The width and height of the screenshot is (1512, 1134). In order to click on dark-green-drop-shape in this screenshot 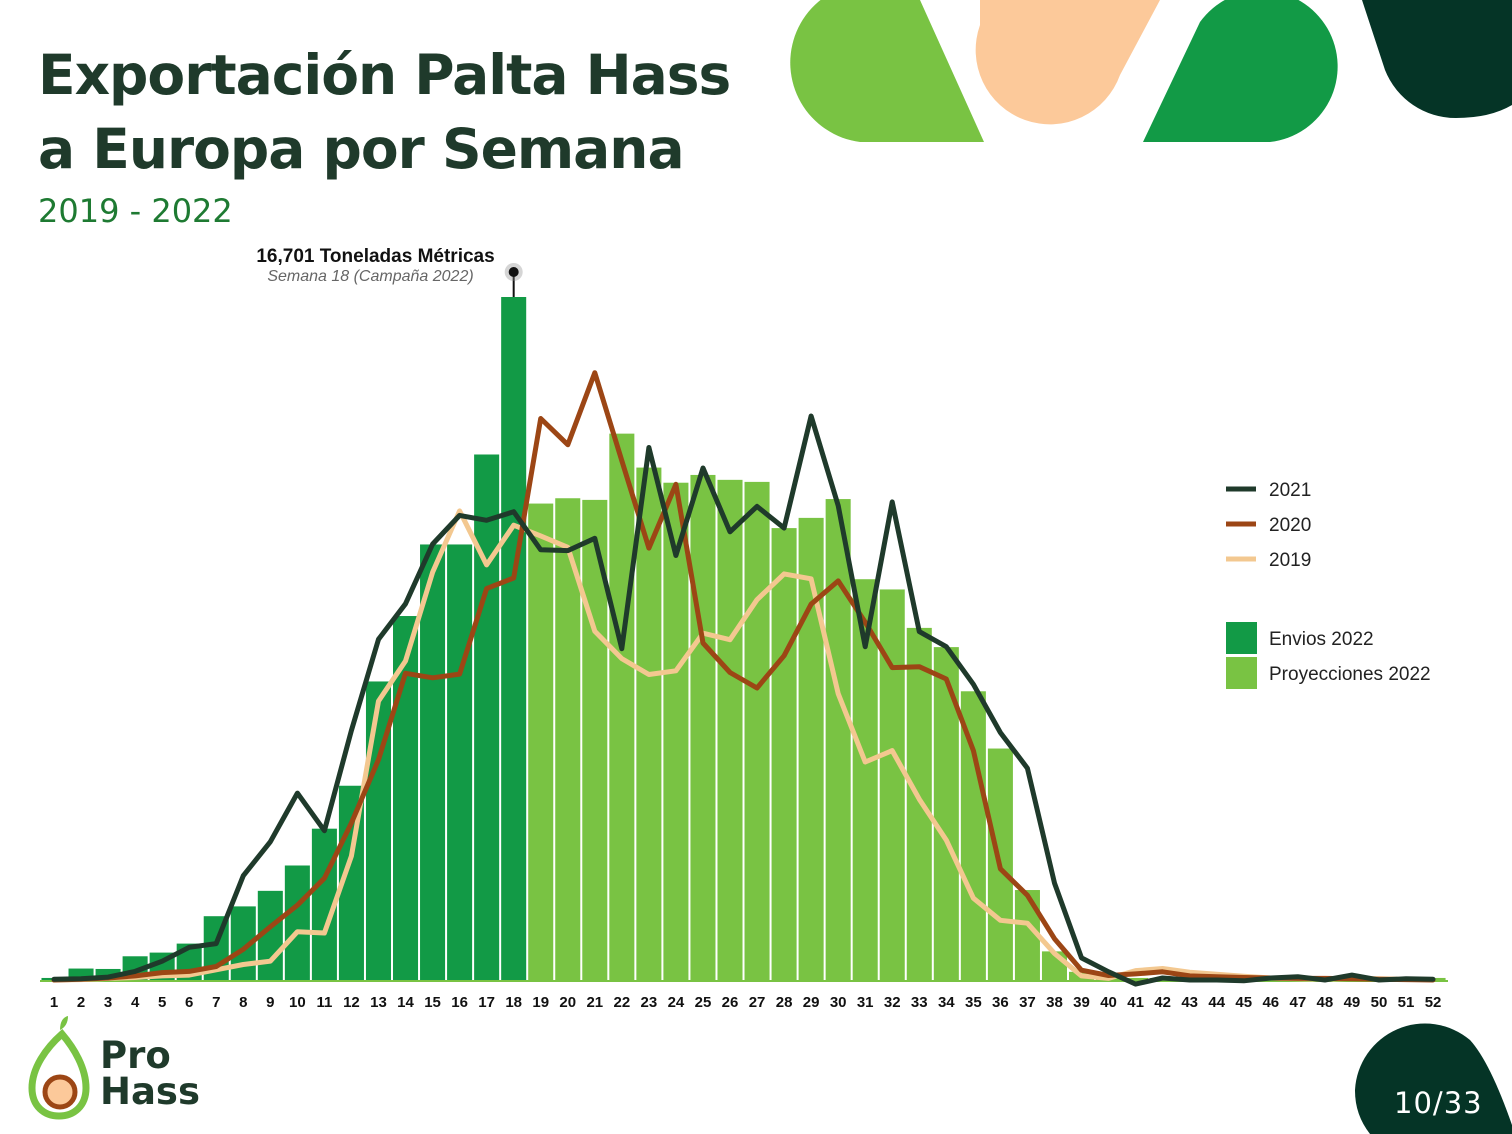, I will do `click(1240, 71)`.